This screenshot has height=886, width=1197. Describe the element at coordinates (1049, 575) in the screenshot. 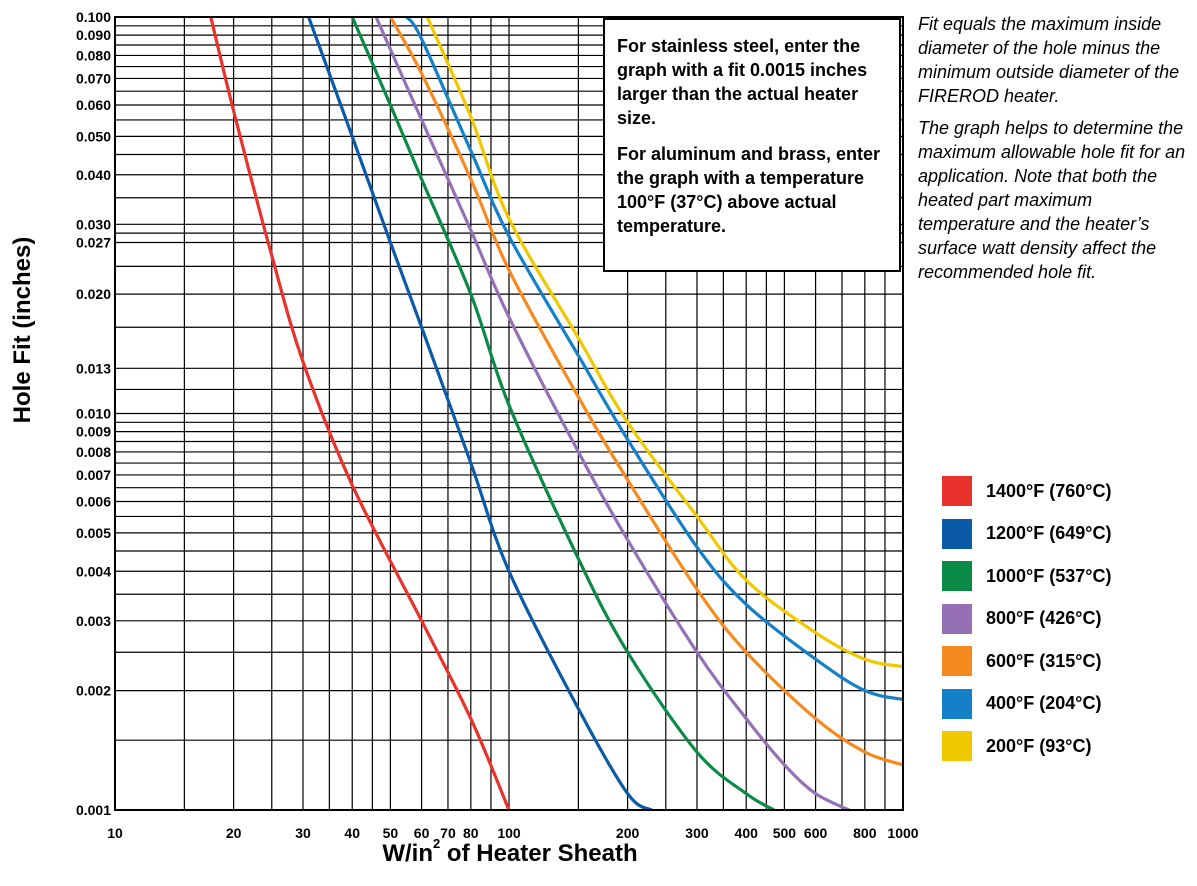

I see `legend-label: 1000°F (537°C)` at that location.